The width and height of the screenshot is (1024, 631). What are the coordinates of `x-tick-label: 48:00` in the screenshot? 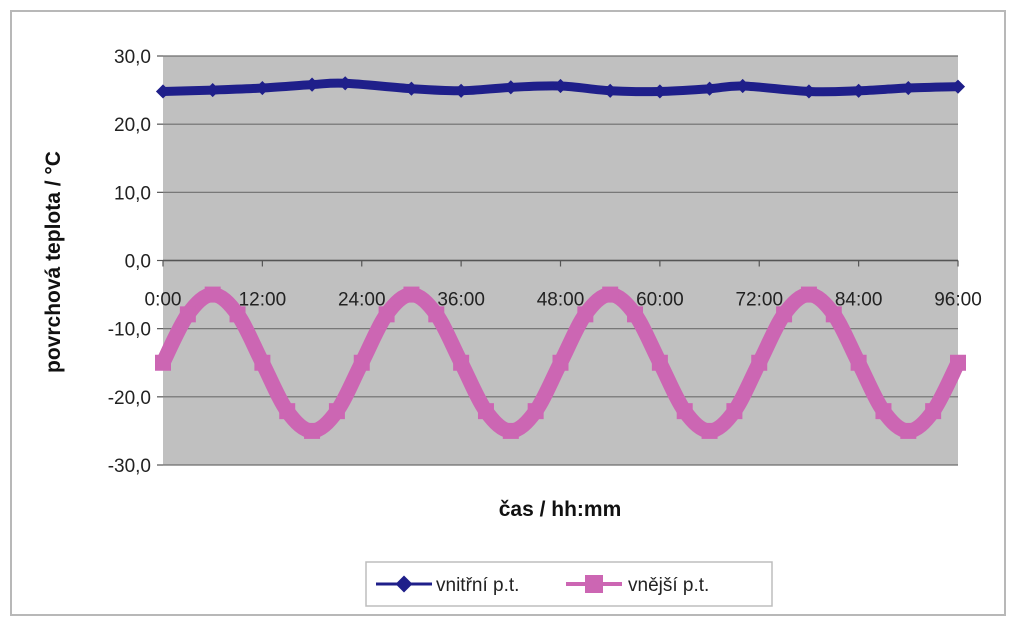 It's located at (561, 300).